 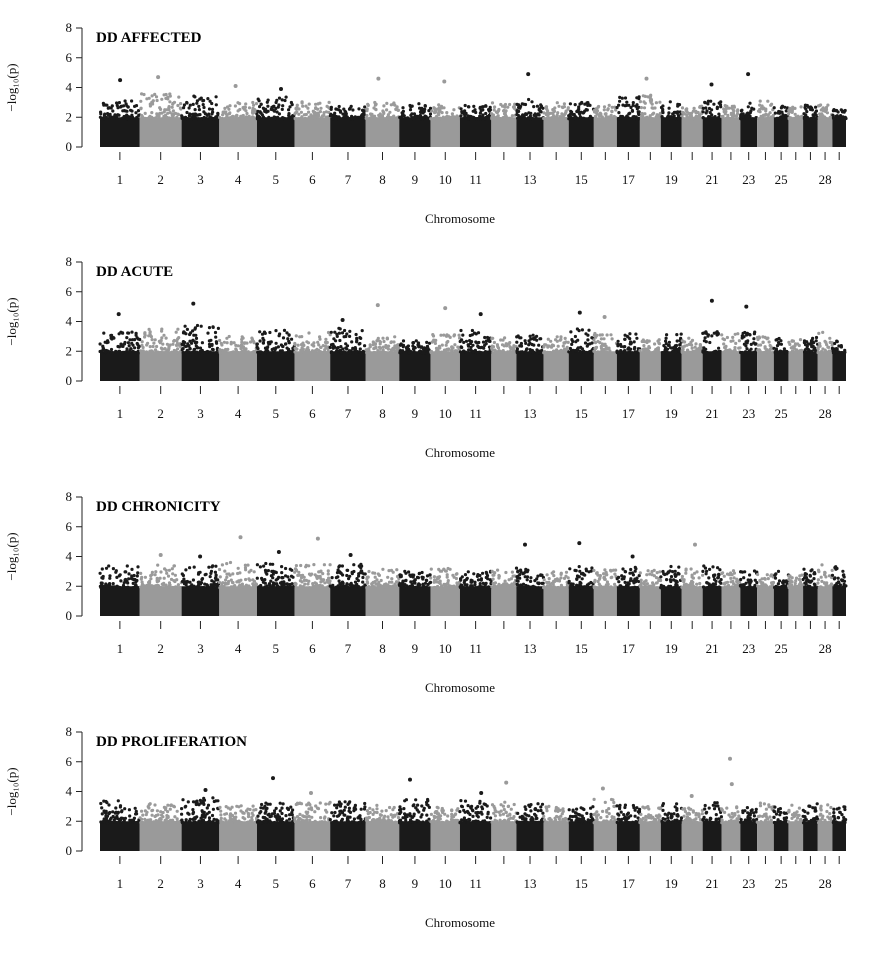 I want to click on chromosome-5-points, so click(x=275, y=601).